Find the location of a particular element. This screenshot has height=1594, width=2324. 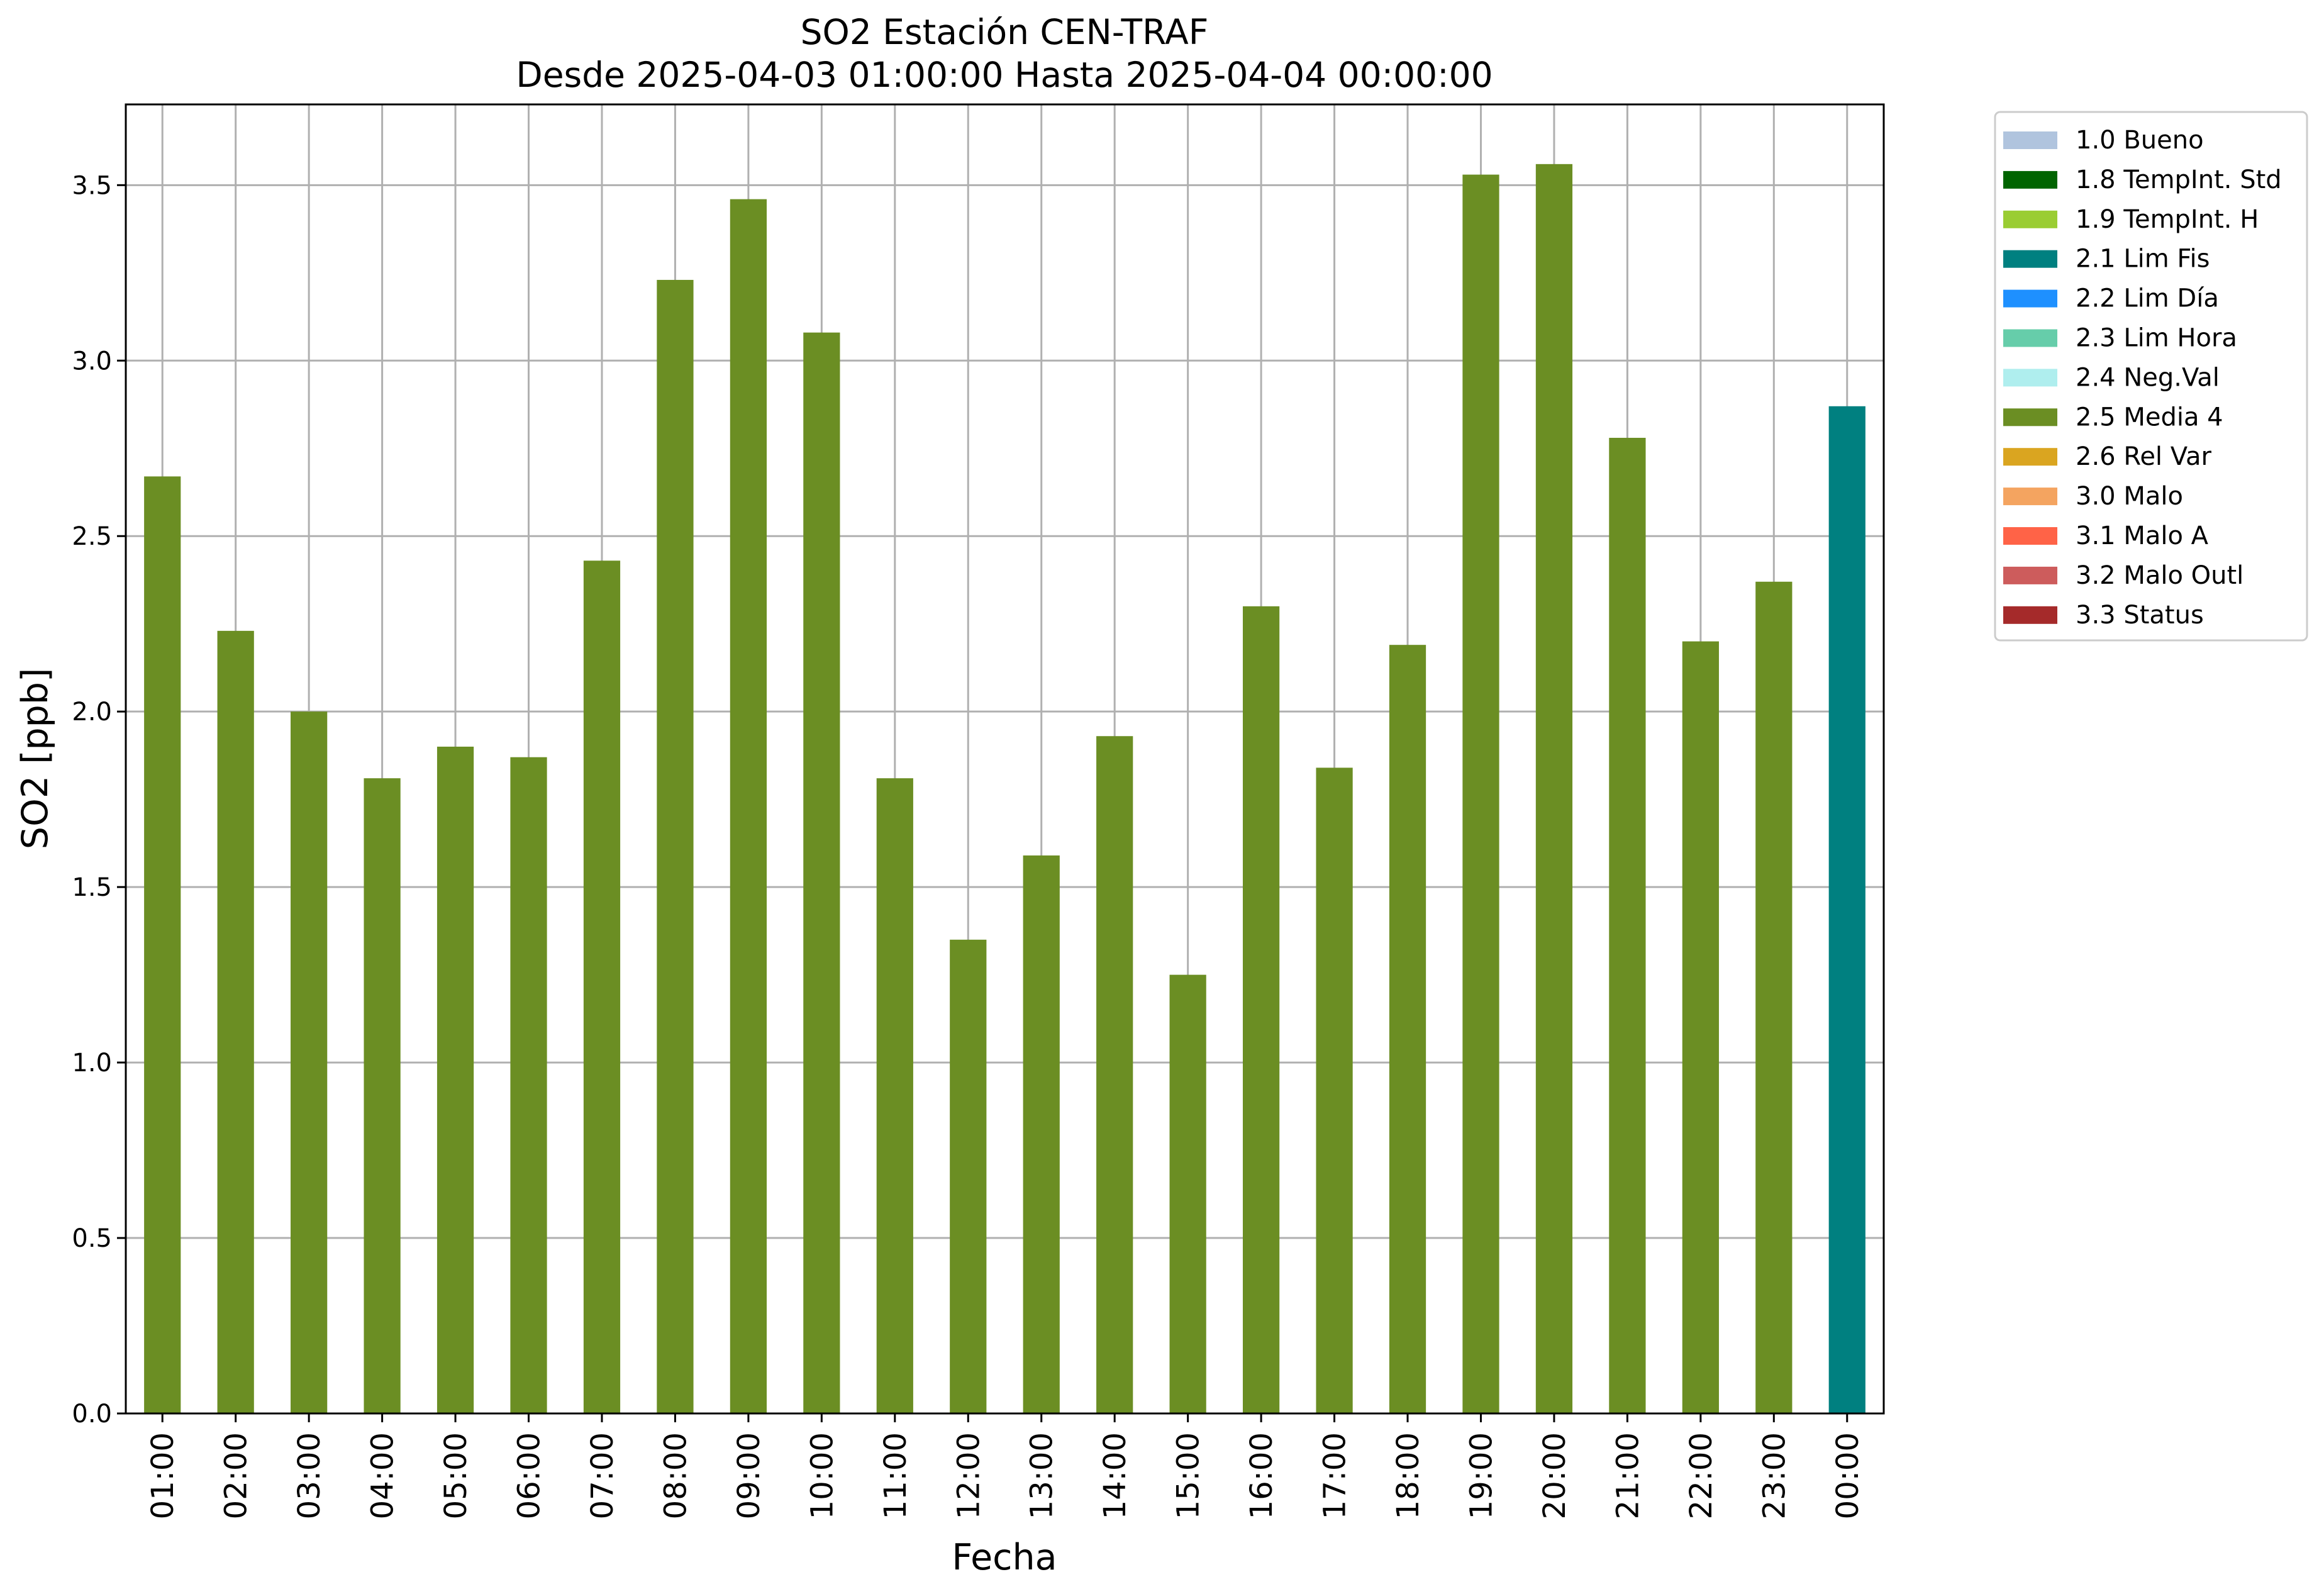

legend-label: 2.5 Media 4 is located at coordinates (2149, 417).